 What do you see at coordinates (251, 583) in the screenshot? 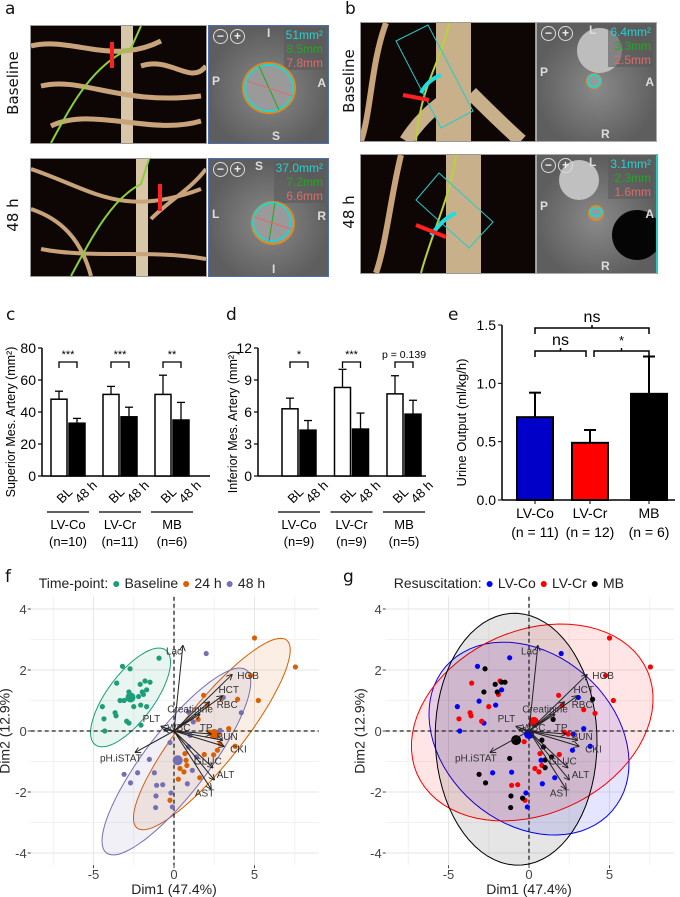
I see `legend-entry: 48 h` at bounding box center [251, 583].